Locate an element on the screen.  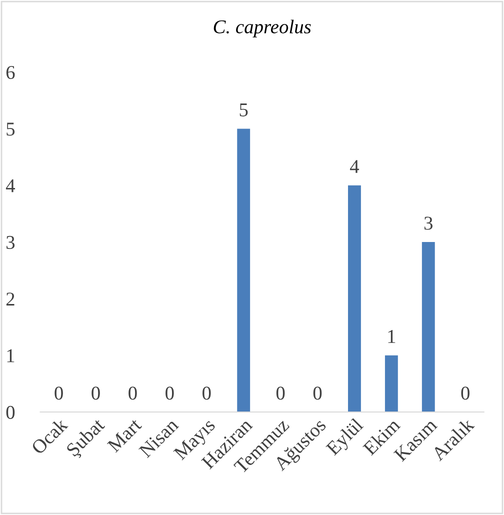
x-tick-label: Ocak is located at coordinates (49, 435).